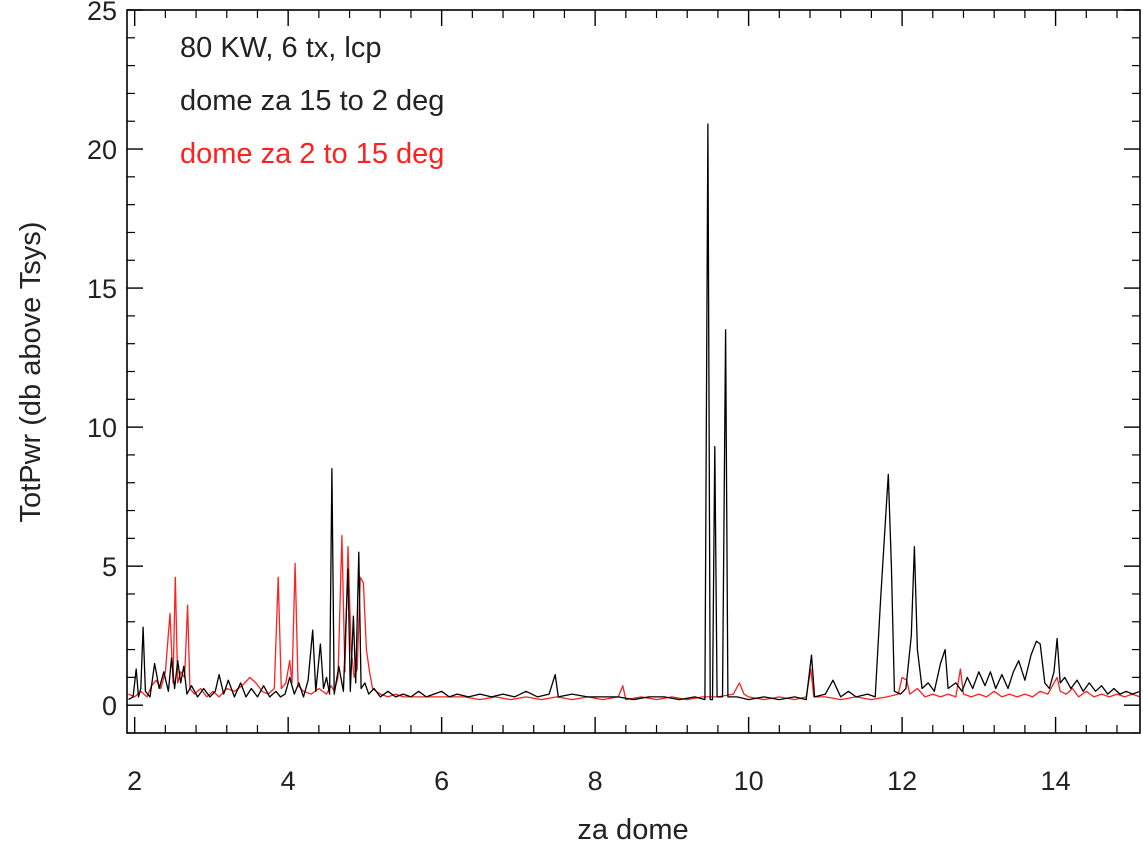  What do you see at coordinates (109, 567) in the screenshot?
I see `y-tick-label: 5` at bounding box center [109, 567].